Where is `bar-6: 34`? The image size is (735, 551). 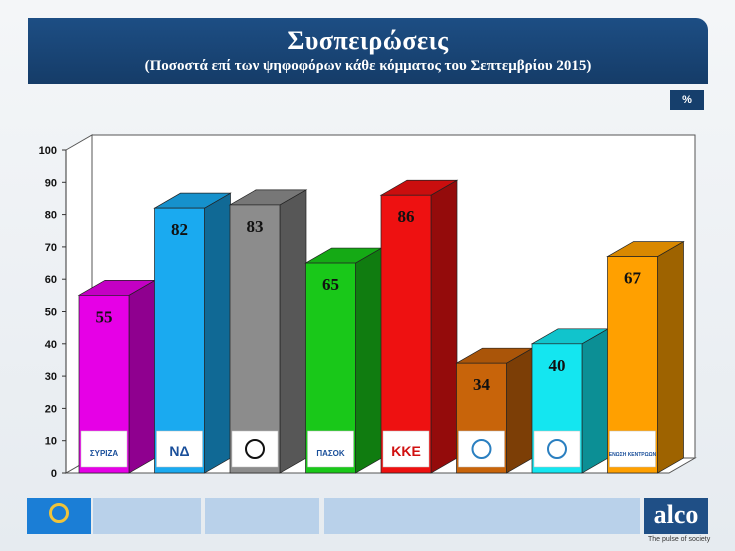
bar-6: 34 is located at coordinates (494, 410).